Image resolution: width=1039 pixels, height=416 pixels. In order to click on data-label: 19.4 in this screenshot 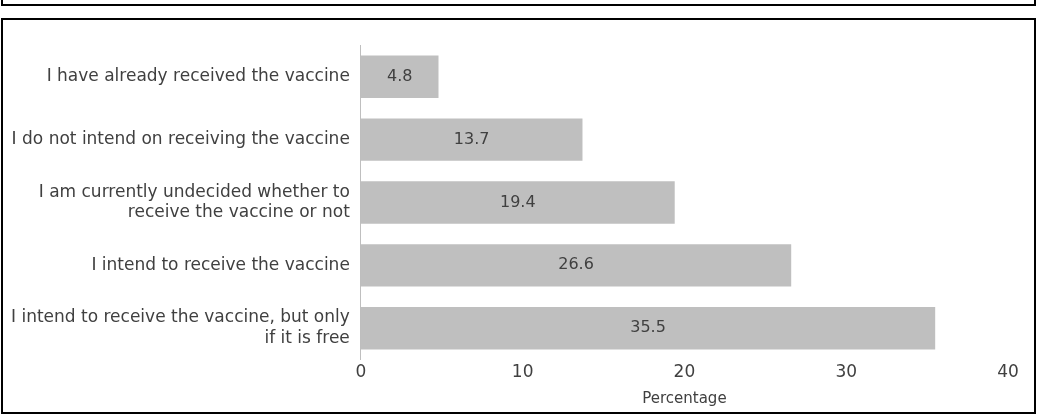, I will do `click(517, 201)`.